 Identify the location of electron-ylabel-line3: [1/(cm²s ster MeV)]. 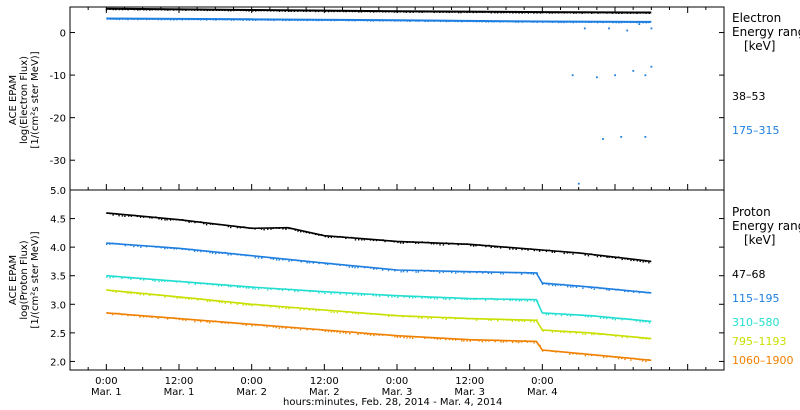
(35, 99).